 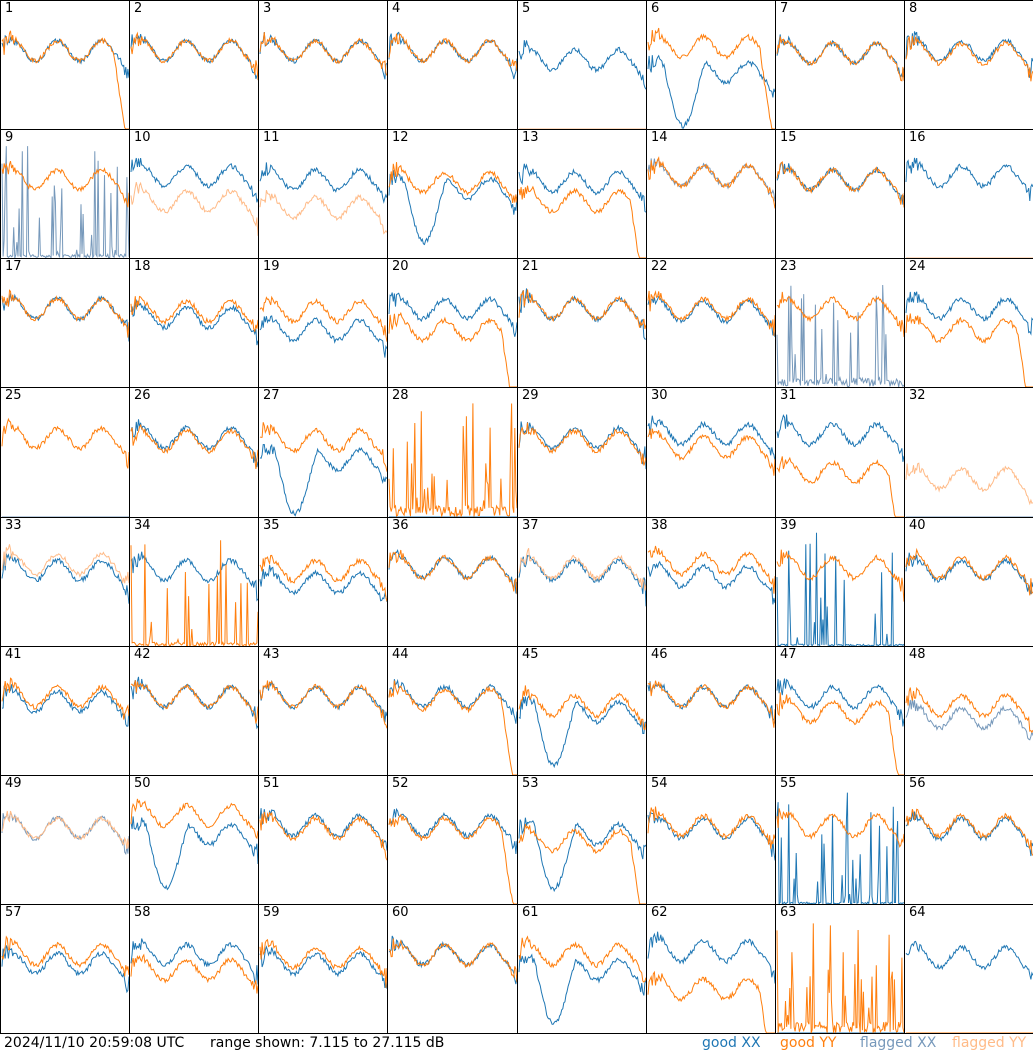 I want to click on panel-6: 6, so click(x=711, y=65).